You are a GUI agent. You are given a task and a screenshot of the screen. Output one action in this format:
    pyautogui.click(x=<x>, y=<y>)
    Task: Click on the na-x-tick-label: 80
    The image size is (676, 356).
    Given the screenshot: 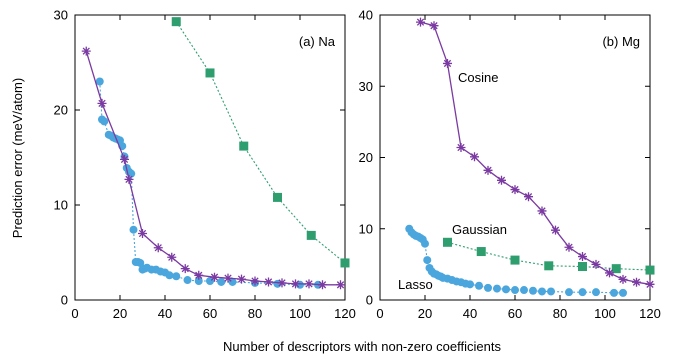 What is the action you would take?
    pyautogui.click(x=255, y=313)
    